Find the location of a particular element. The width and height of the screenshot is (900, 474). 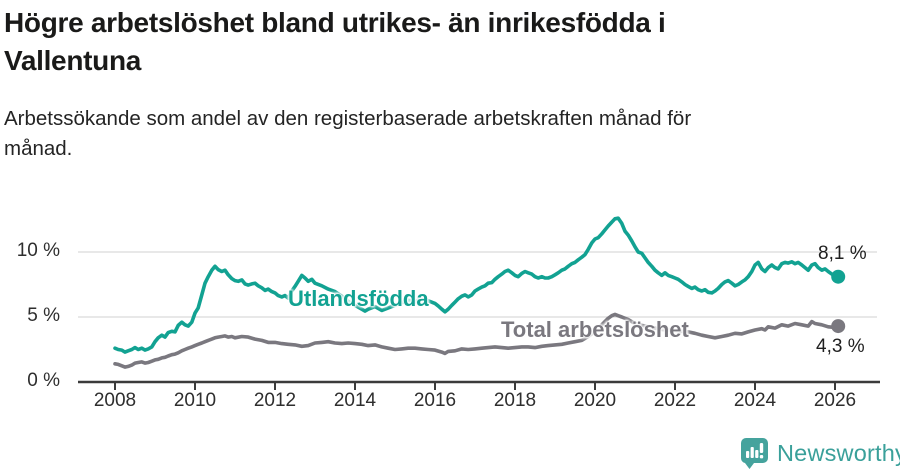

newsworthy-logo-icon is located at coordinates (754, 453).